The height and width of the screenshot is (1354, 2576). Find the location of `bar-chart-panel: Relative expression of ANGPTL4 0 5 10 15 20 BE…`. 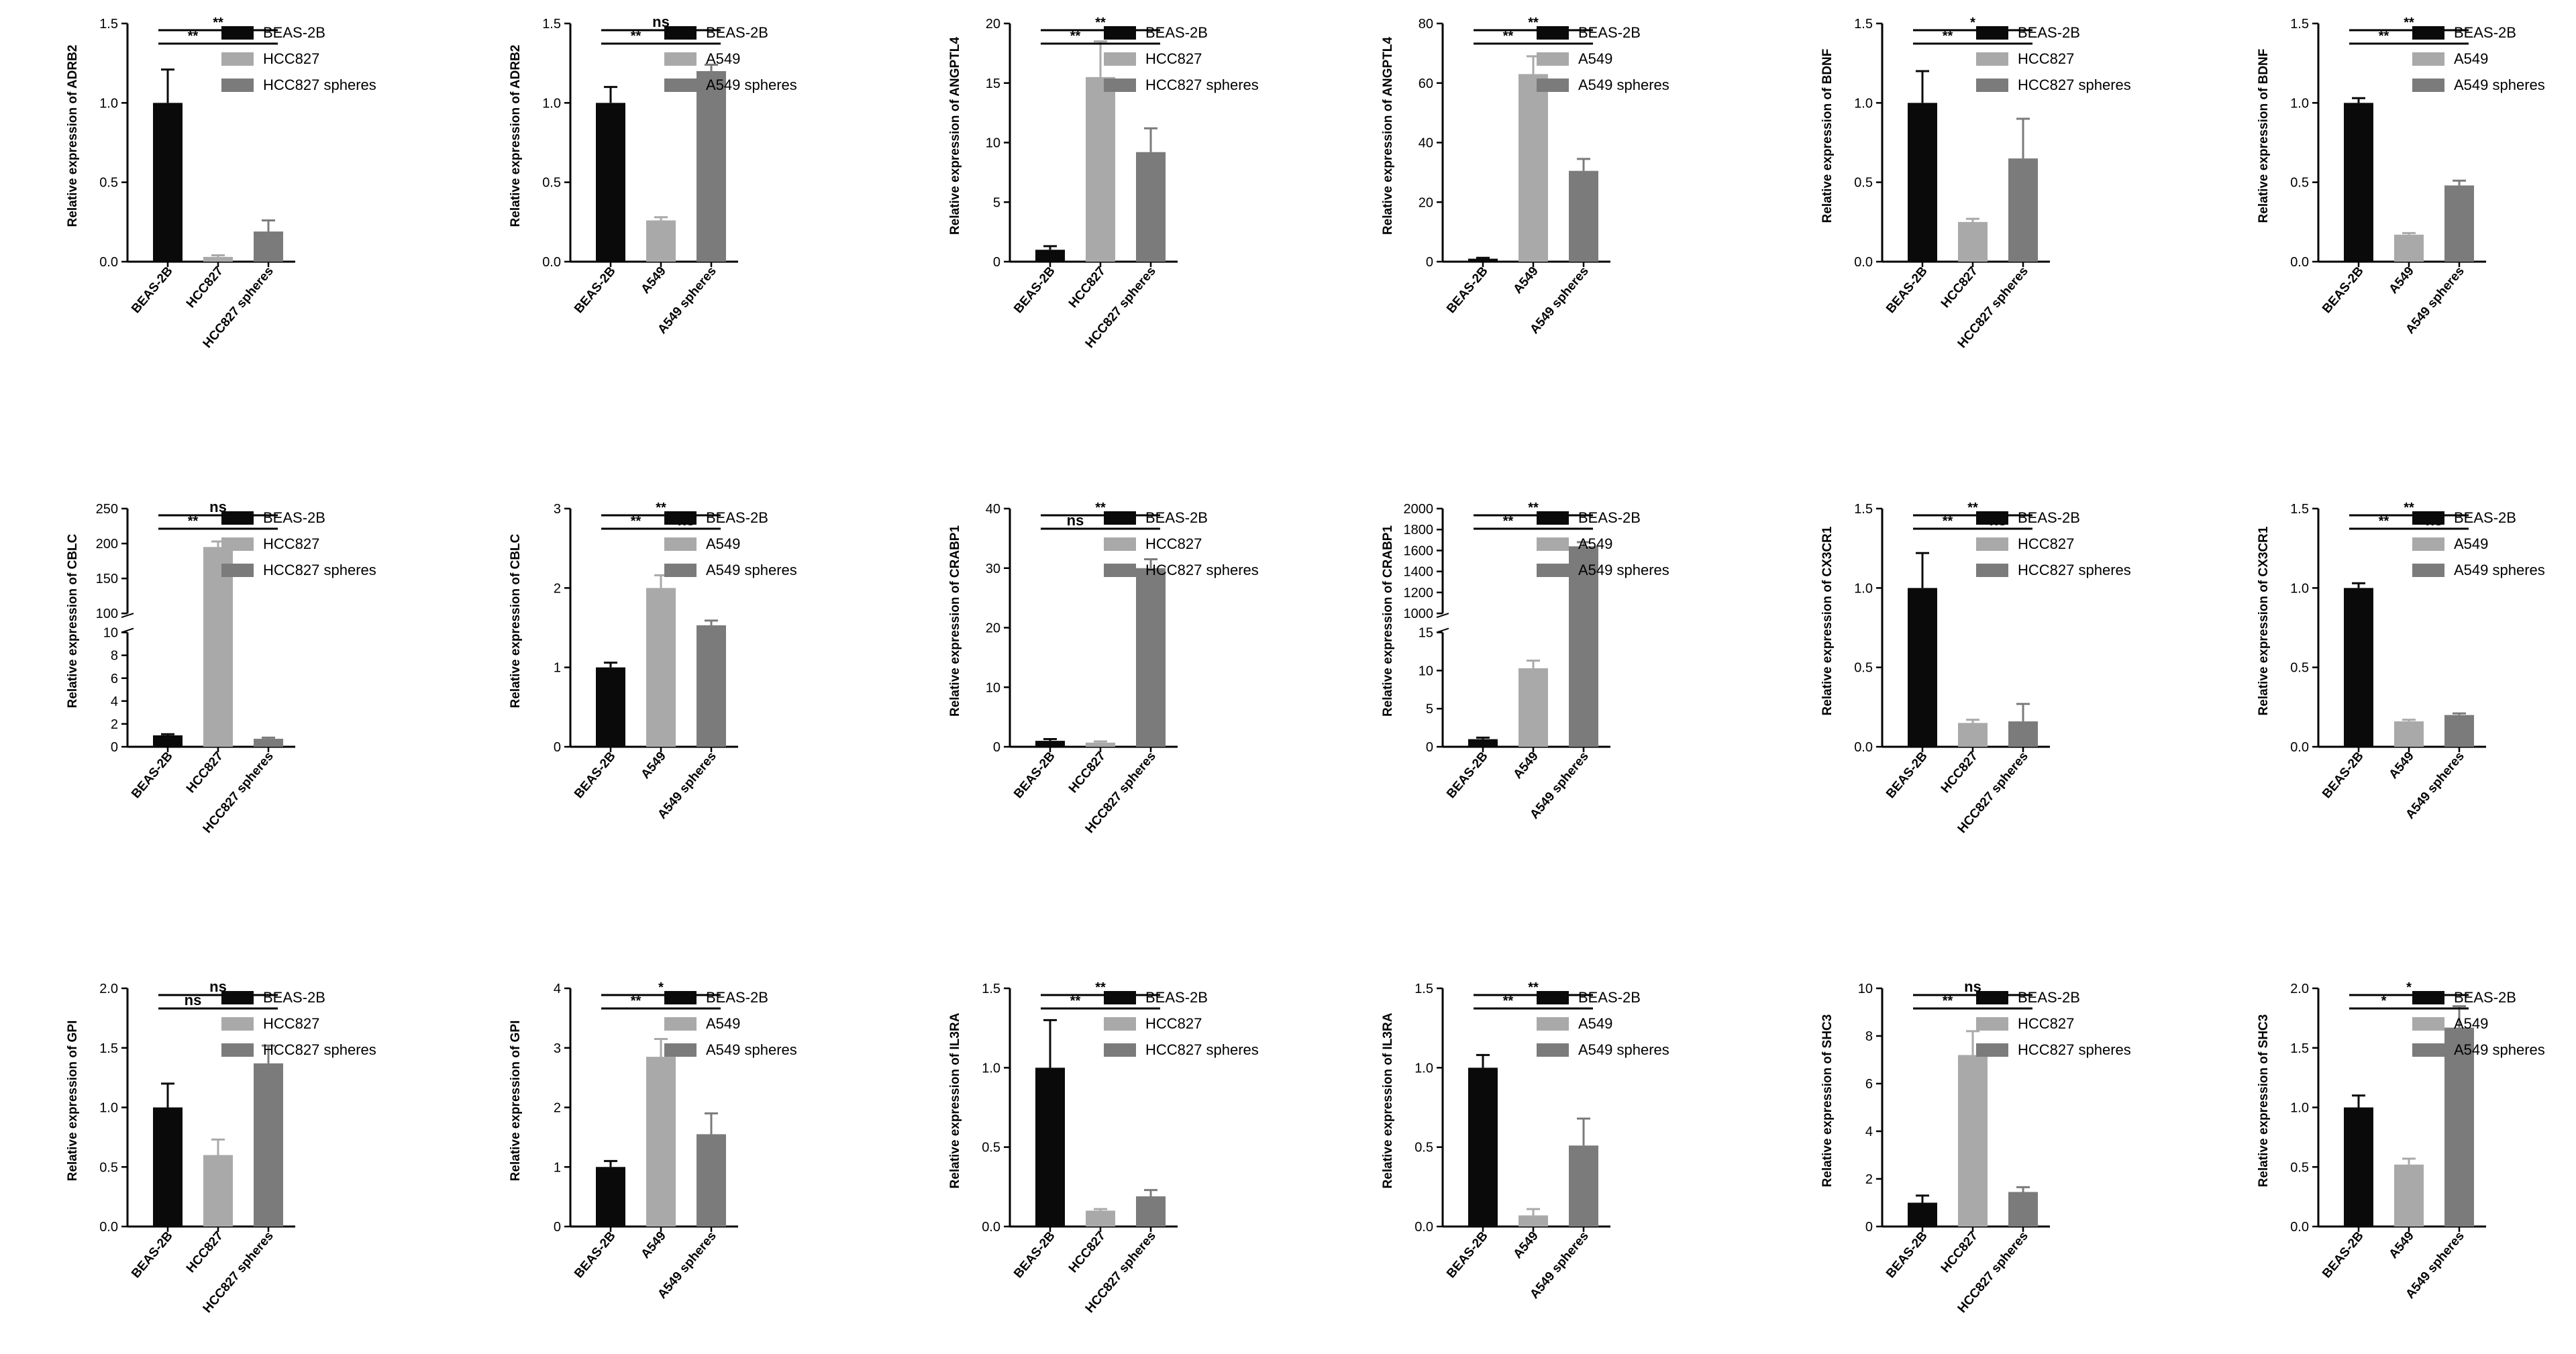

bar-chart-panel: Relative expression of ANGPTL4 0 5 10 15 20 BE… is located at coordinates (1103, 183).